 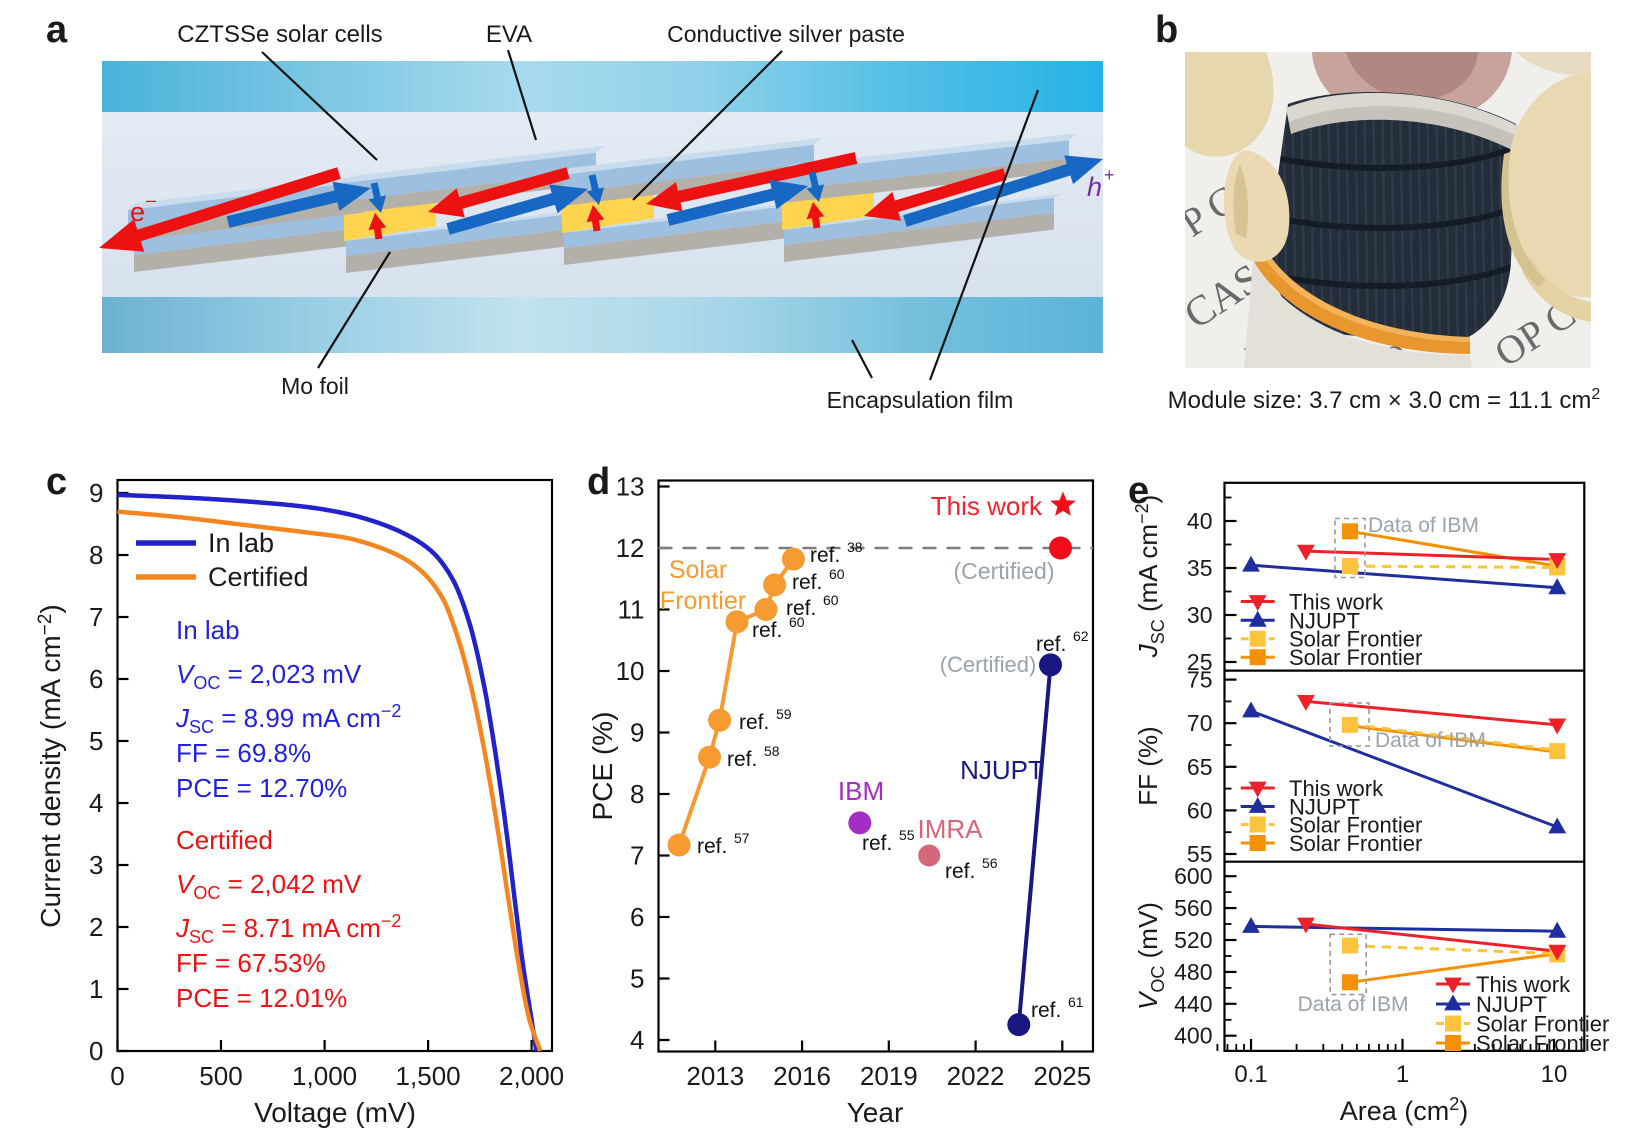 I want to click on svg-text: 65, so click(x=1200, y=767).